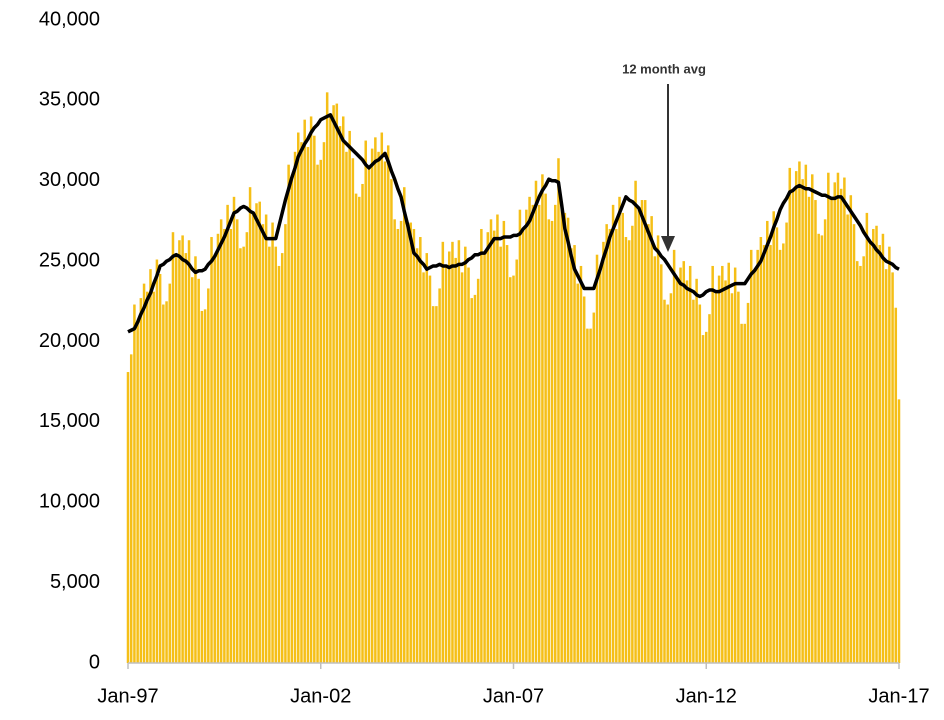 The image size is (944, 720). Describe the element at coordinates (668, 244) in the screenshot. I see `annotation-arrowhead` at that location.